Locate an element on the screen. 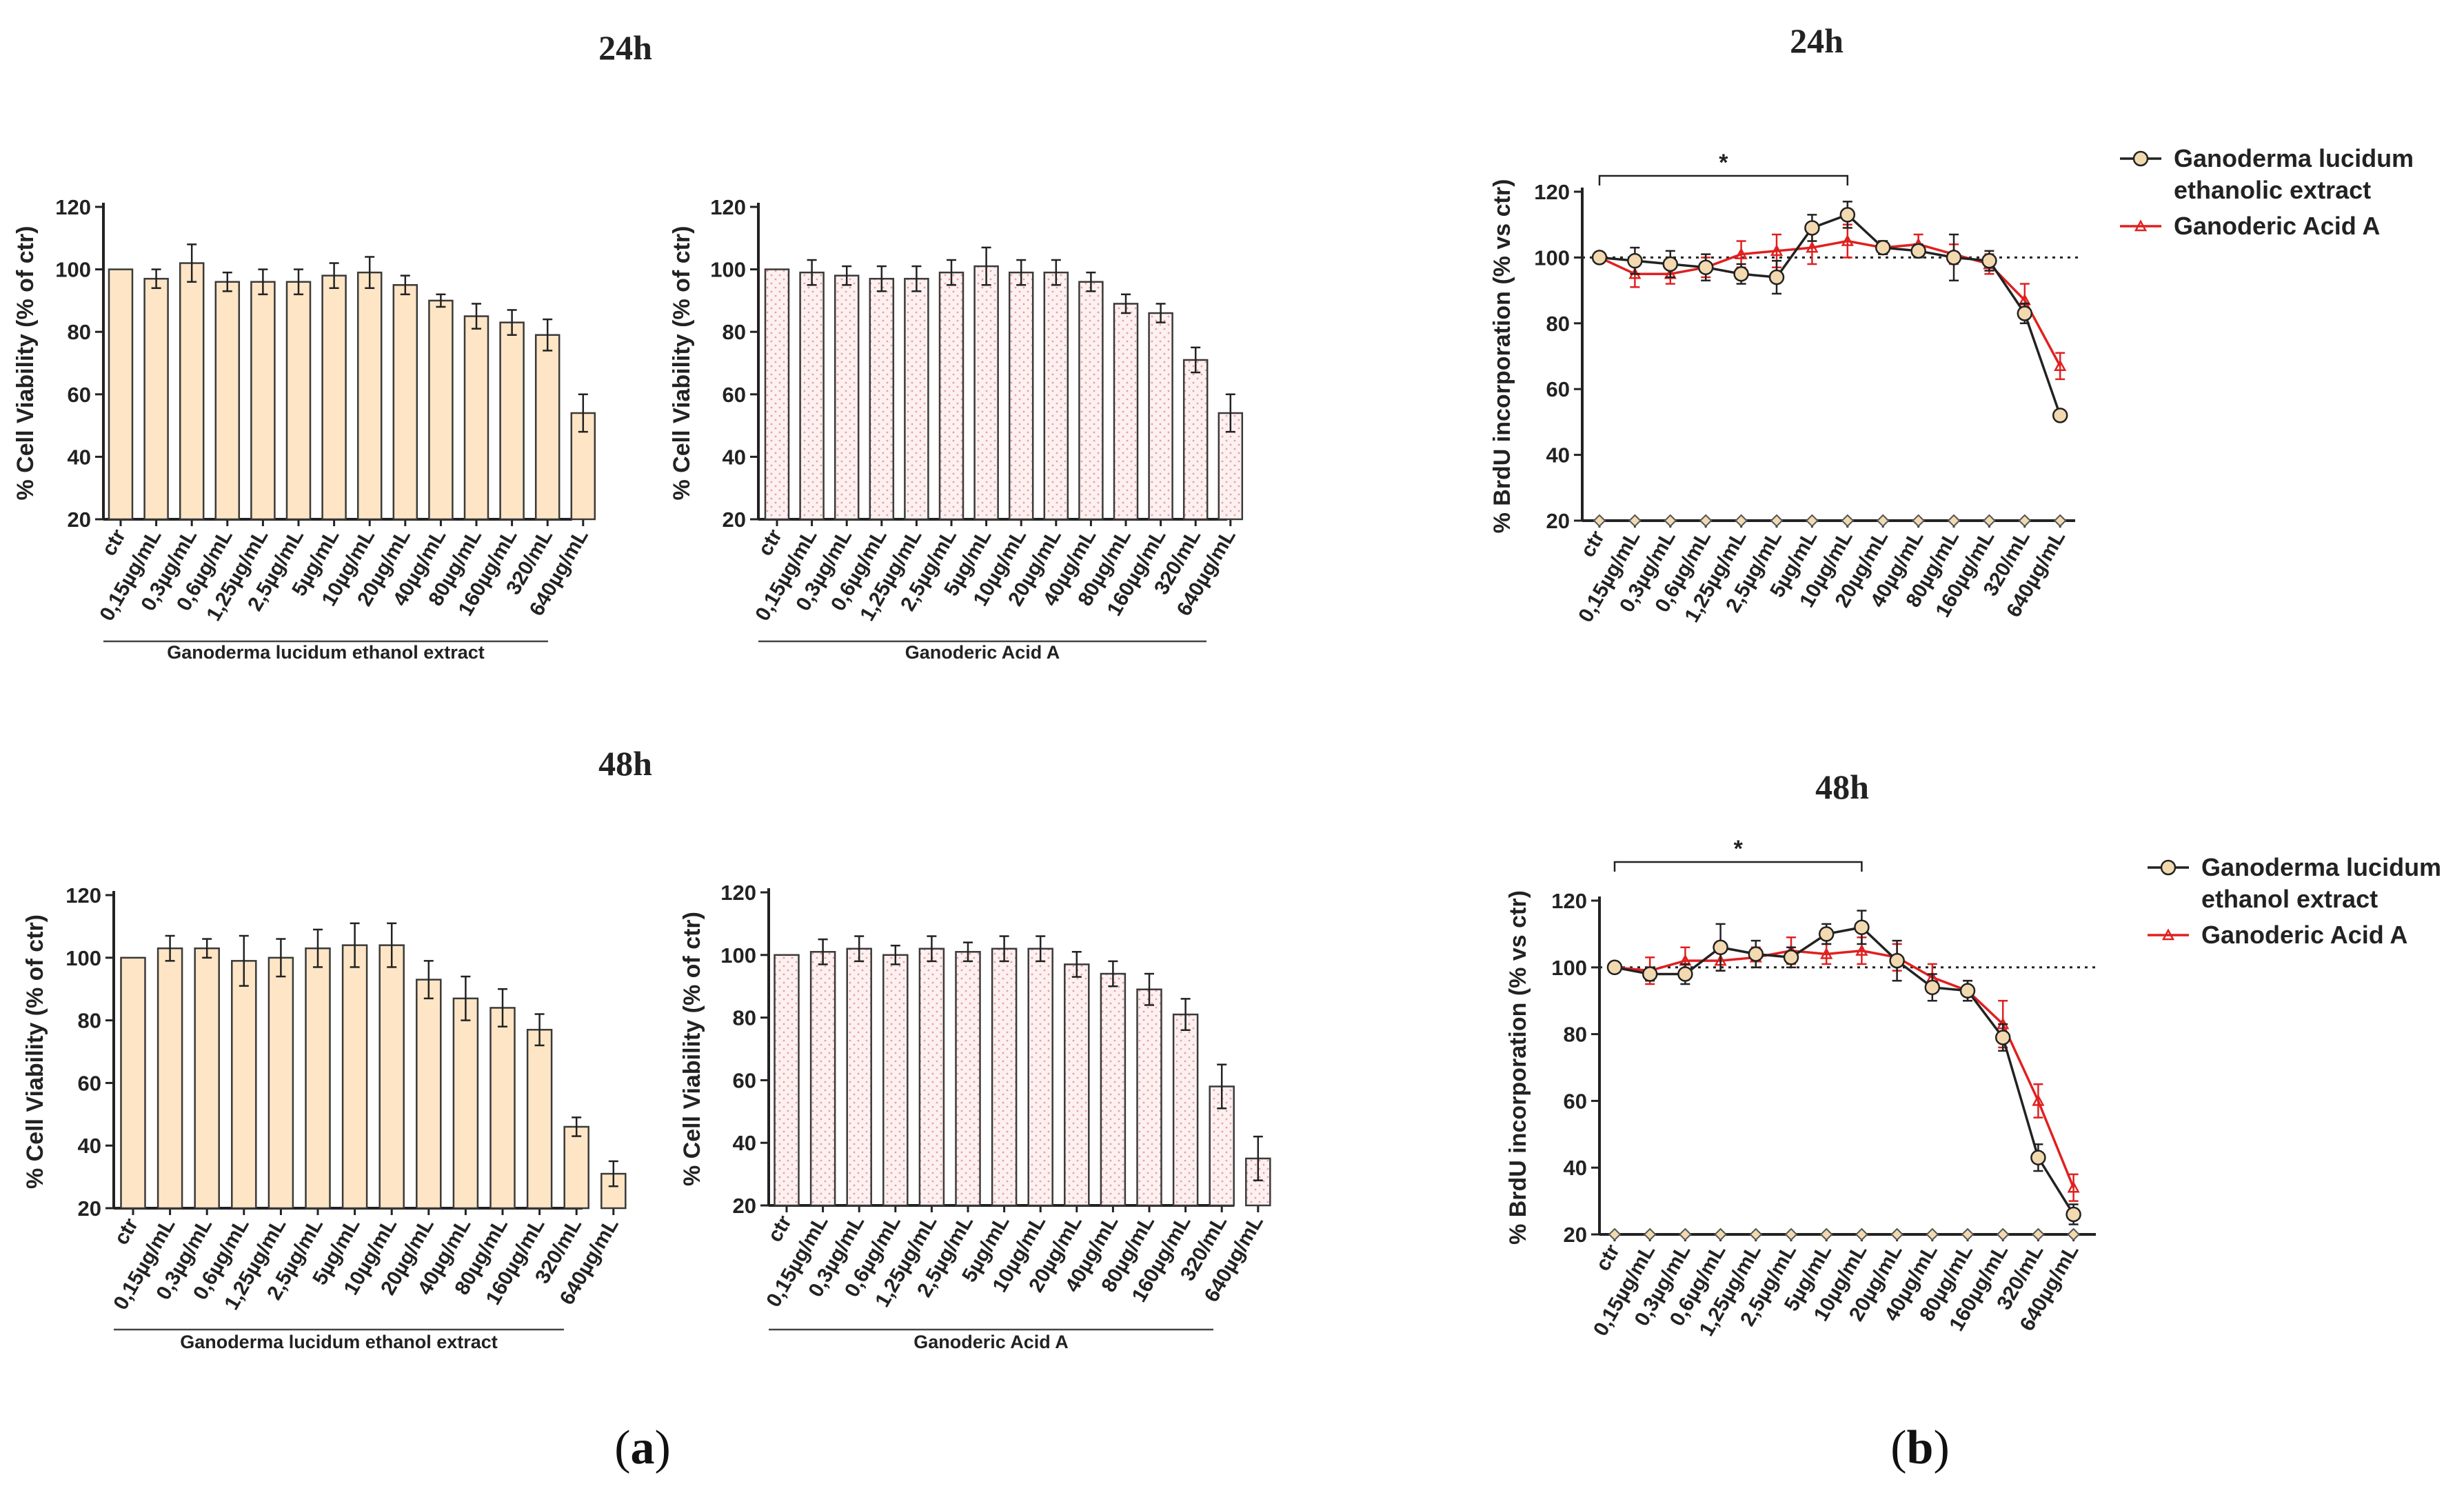  significance-bracket is located at coordinates (1723, 180).